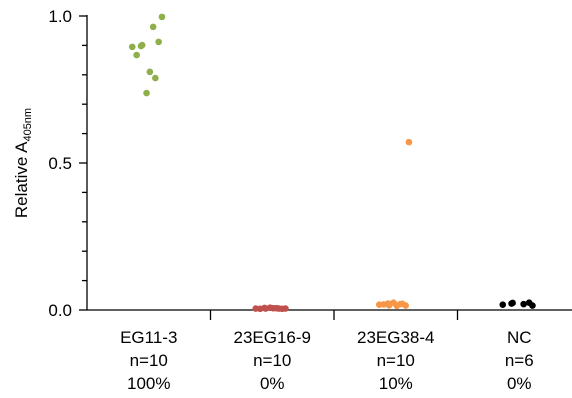 This screenshot has width=572, height=398. I want to click on y-tick-label: 0.5, so click(60, 163).